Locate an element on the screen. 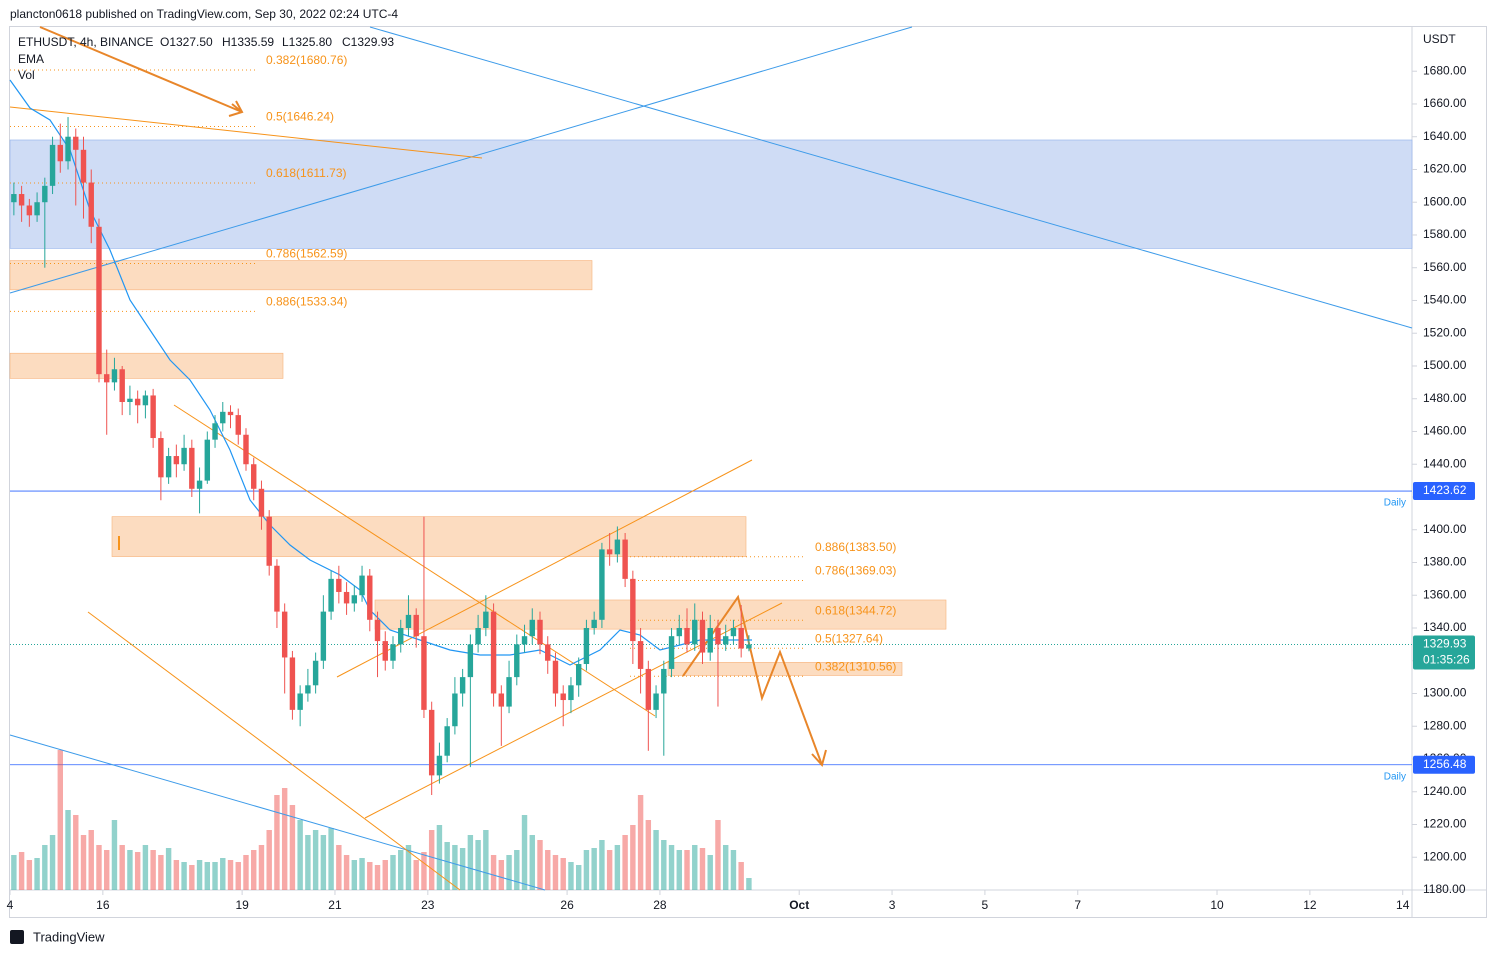  zone is located at coordinates (711, 194).